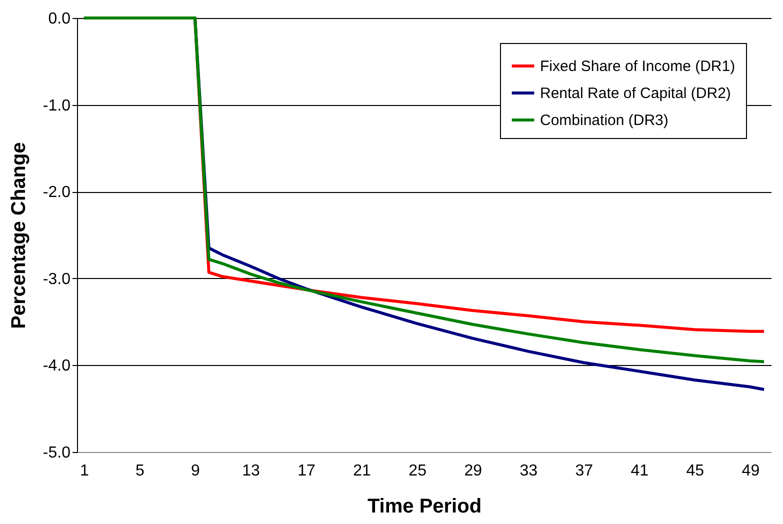  What do you see at coordinates (56, 279) in the screenshot?
I see `y-tick-label: -3.0` at bounding box center [56, 279].